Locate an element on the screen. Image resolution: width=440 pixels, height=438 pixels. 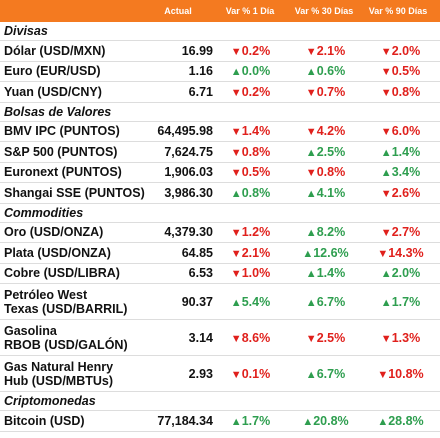
change-cell: ▼0.1% is located at coordinates (250, 374).